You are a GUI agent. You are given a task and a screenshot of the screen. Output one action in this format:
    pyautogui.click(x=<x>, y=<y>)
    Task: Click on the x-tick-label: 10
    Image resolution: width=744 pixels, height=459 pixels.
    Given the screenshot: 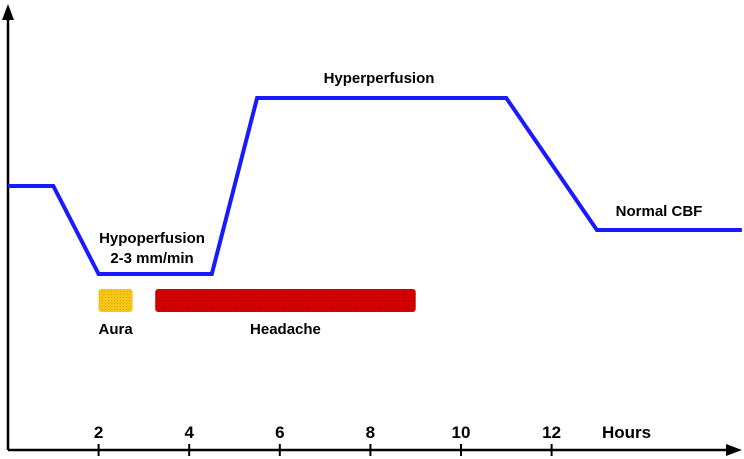 What is the action you would take?
    pyautogui.click(x=461, y=432)
    